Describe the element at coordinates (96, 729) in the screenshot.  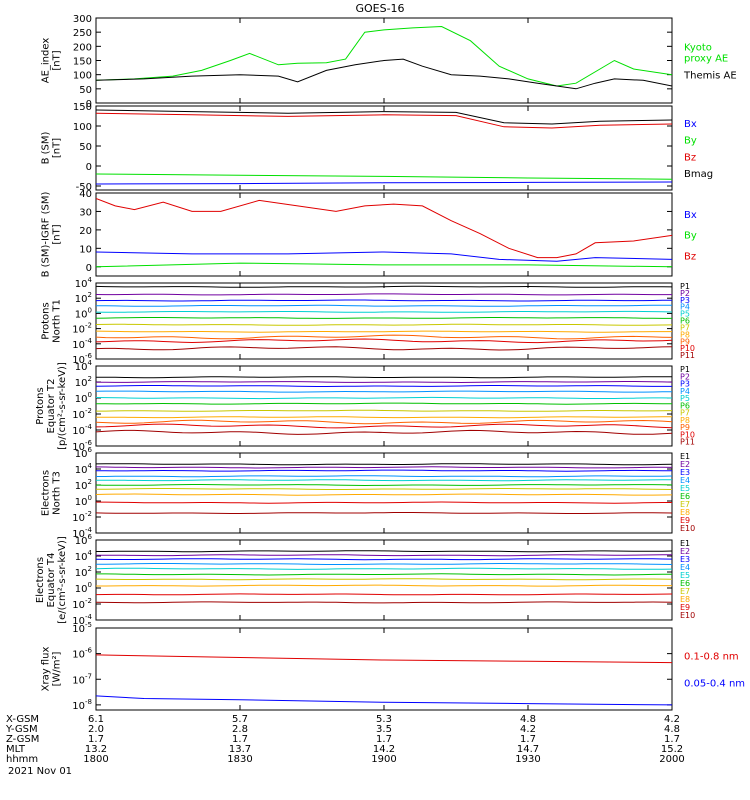
I see `footer-value: 2.0` at that location.